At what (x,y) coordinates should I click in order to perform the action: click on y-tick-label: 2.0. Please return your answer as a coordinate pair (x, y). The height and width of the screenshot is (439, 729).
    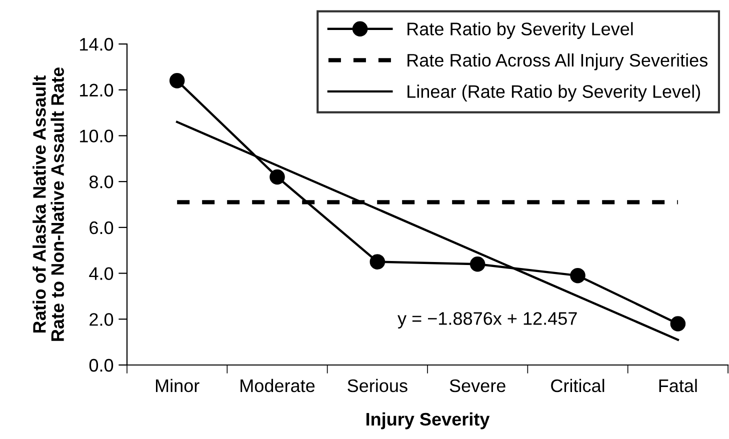
    Looking at the image, I should click on (102, 319).